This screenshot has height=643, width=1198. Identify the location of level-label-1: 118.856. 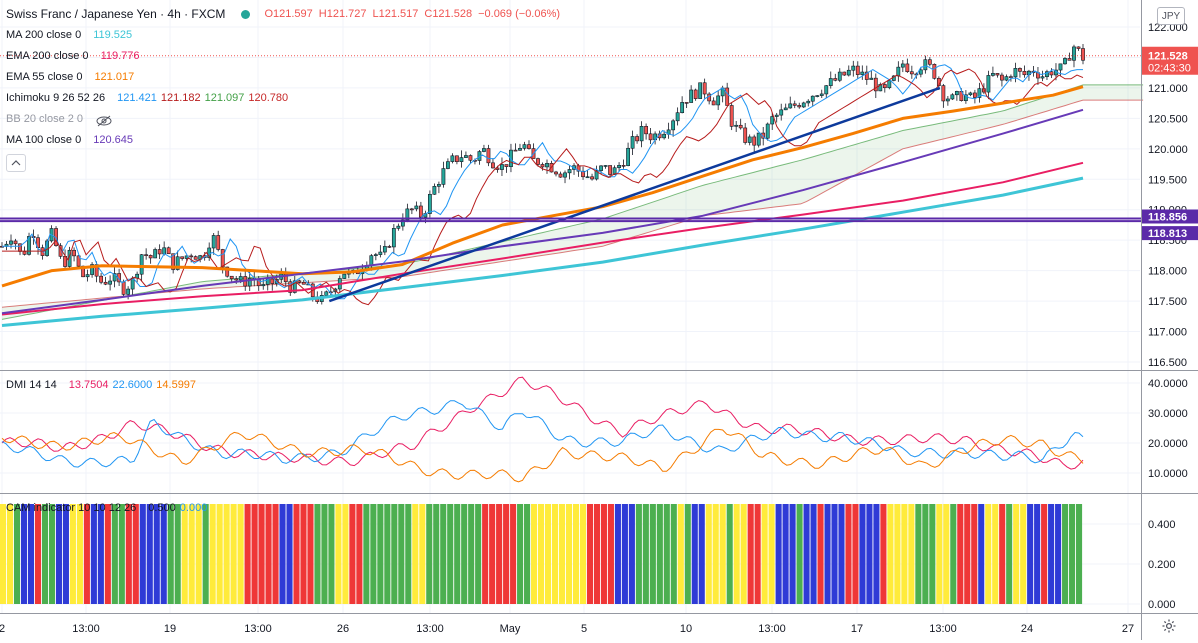
(1167, 217).